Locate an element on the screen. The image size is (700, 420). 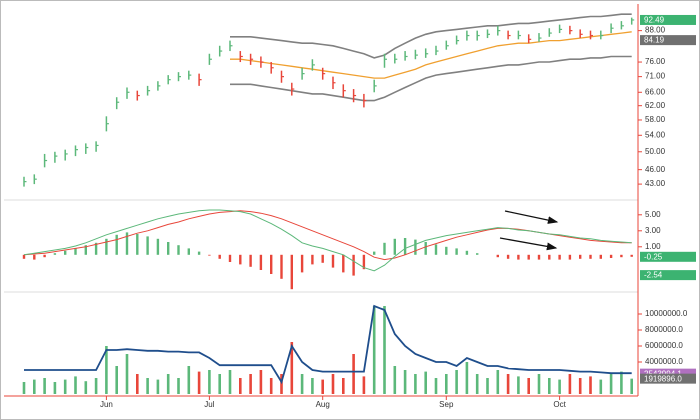
y-tick-label: 62.00 is located at coordinates (655, 105).